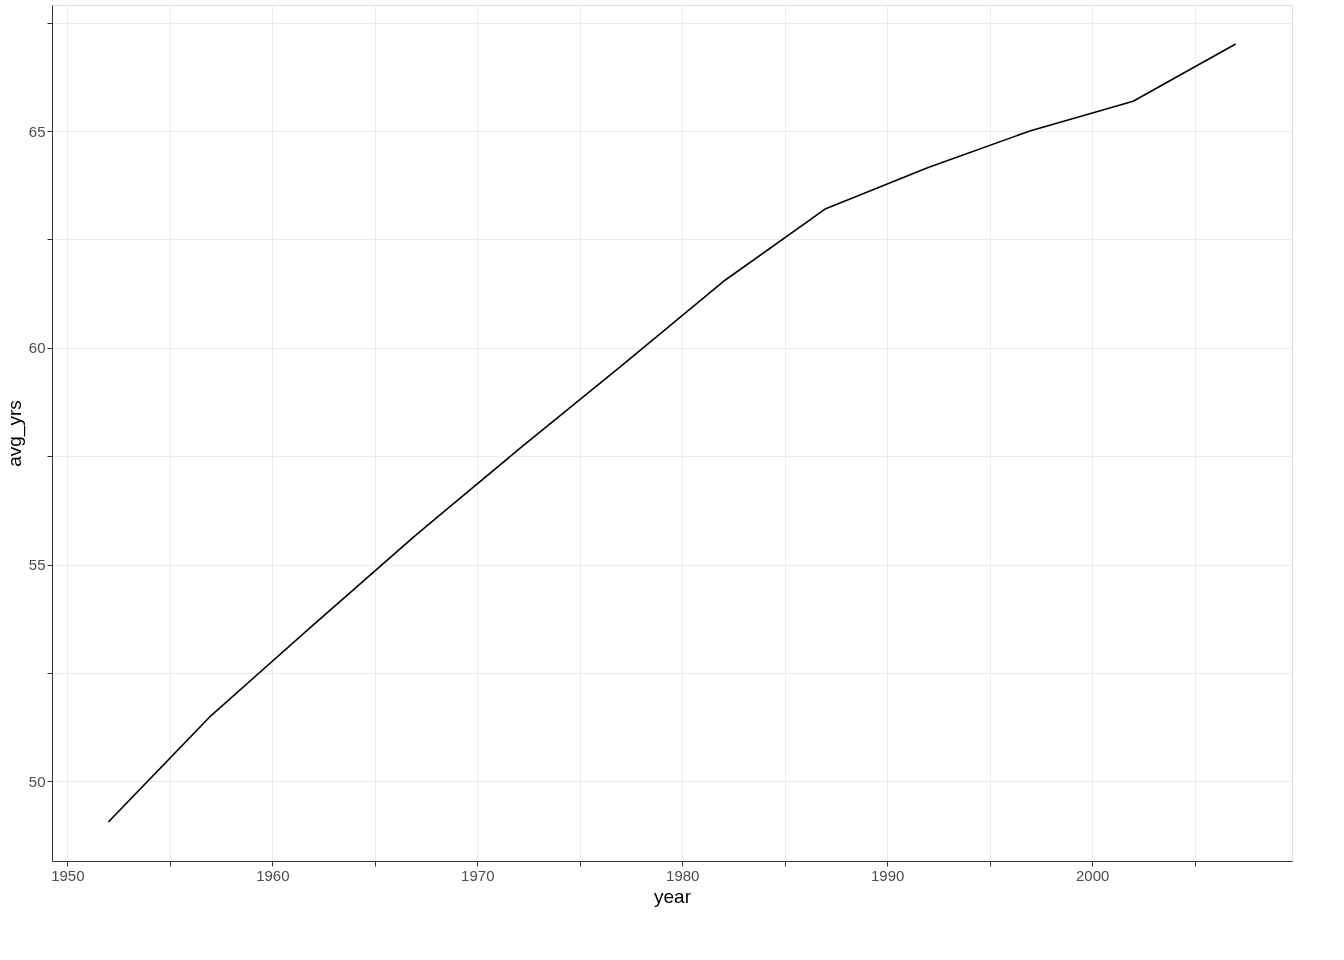 Image resolution: width=1344 pixels, height=960 pixels. What do you see at coordinates (273, 875) in the screenshot?
I see `x-tick-label: 1960` at bounding box center [273, 875].